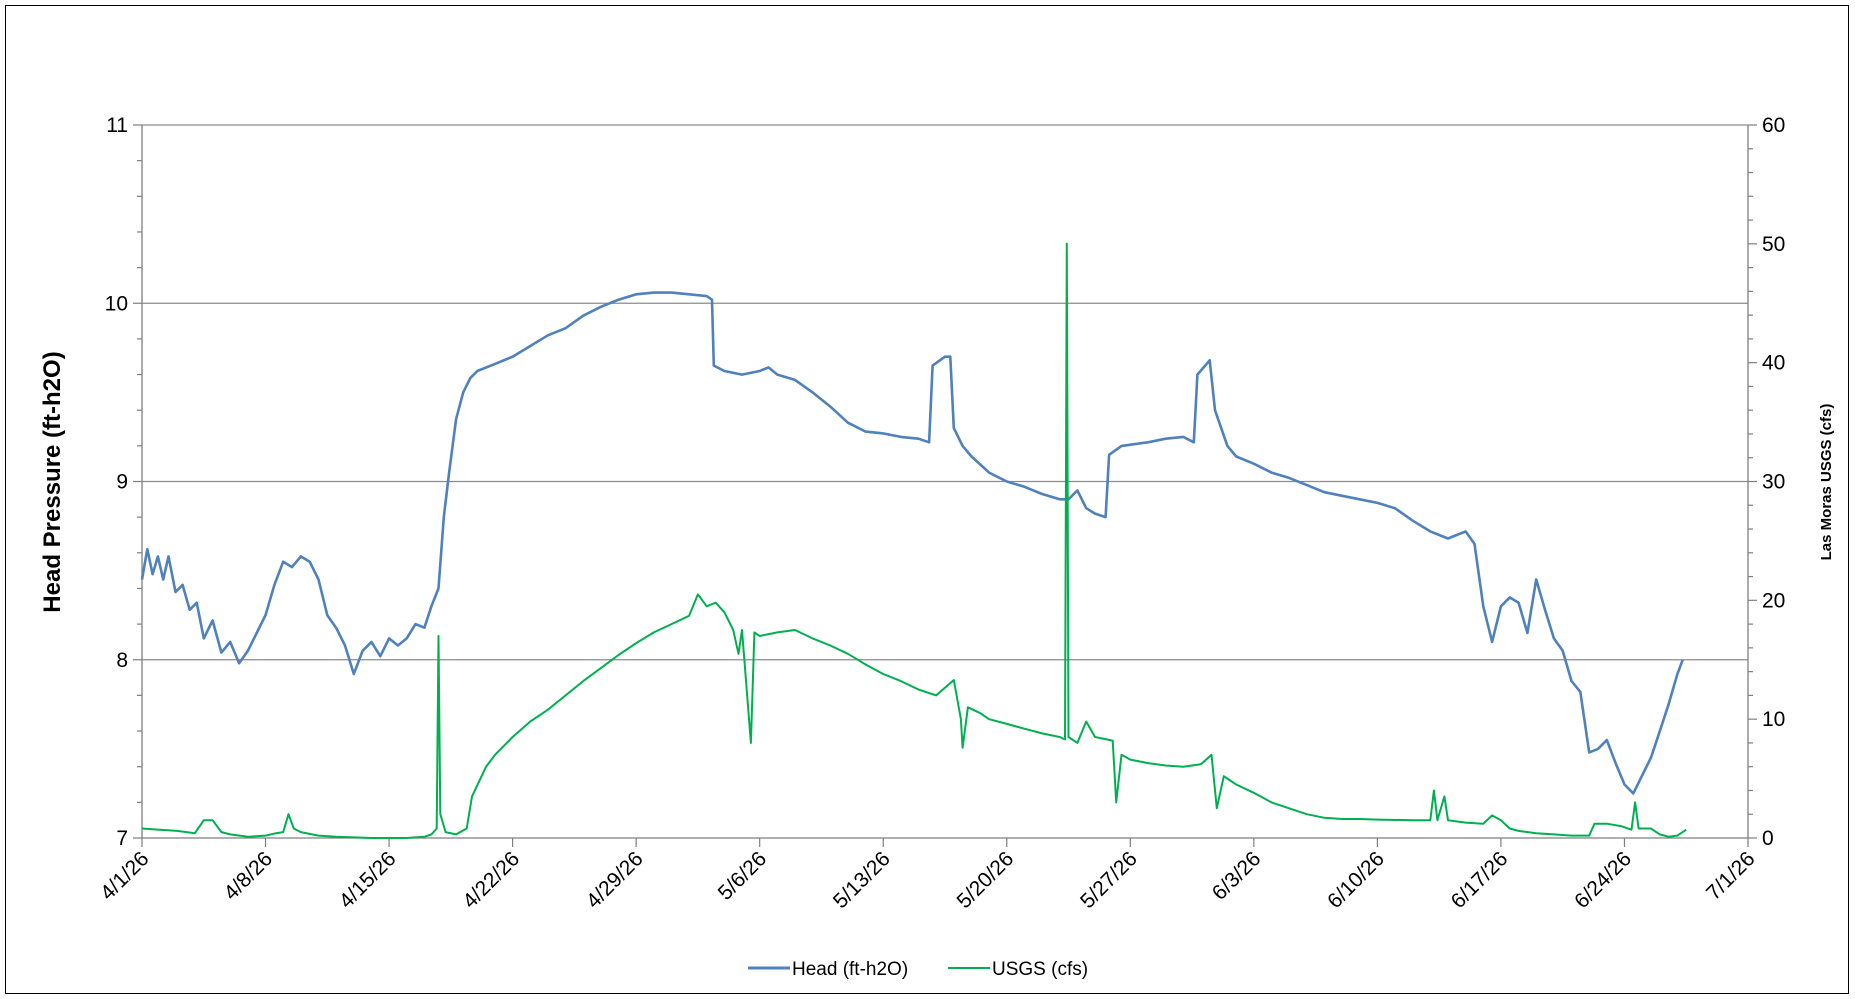 This screenshot has height=999, width=1855. Describe the element at coordinates (116, 303) in the screenshot. I see `y-left-tick-label-3: 10` at that location.